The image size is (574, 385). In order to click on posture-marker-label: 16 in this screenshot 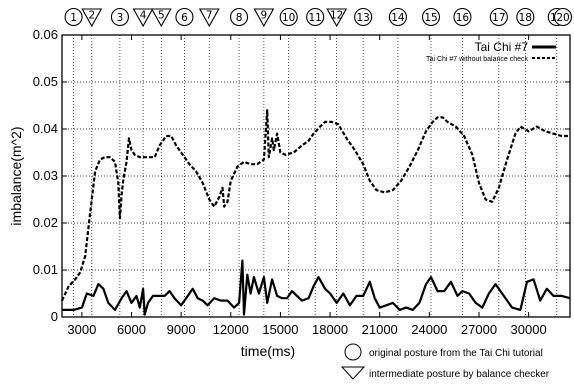, I will do `click(463, 18)`.